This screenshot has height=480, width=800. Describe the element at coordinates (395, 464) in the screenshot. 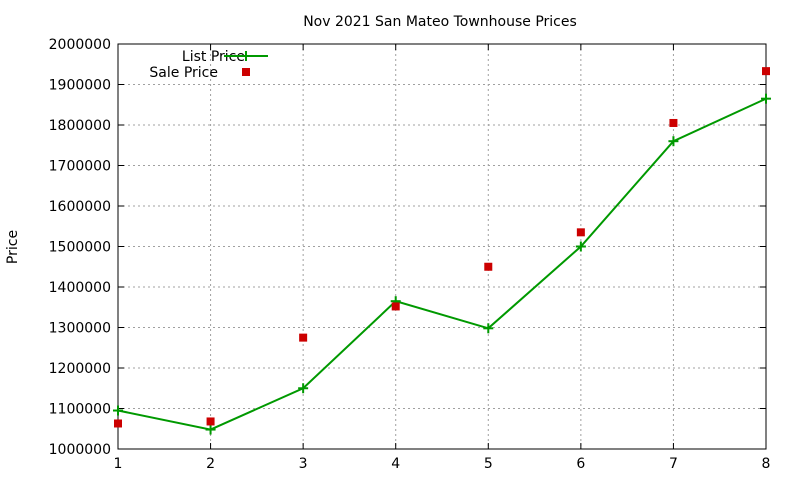

I see `x-tick-label: 4` at that location.